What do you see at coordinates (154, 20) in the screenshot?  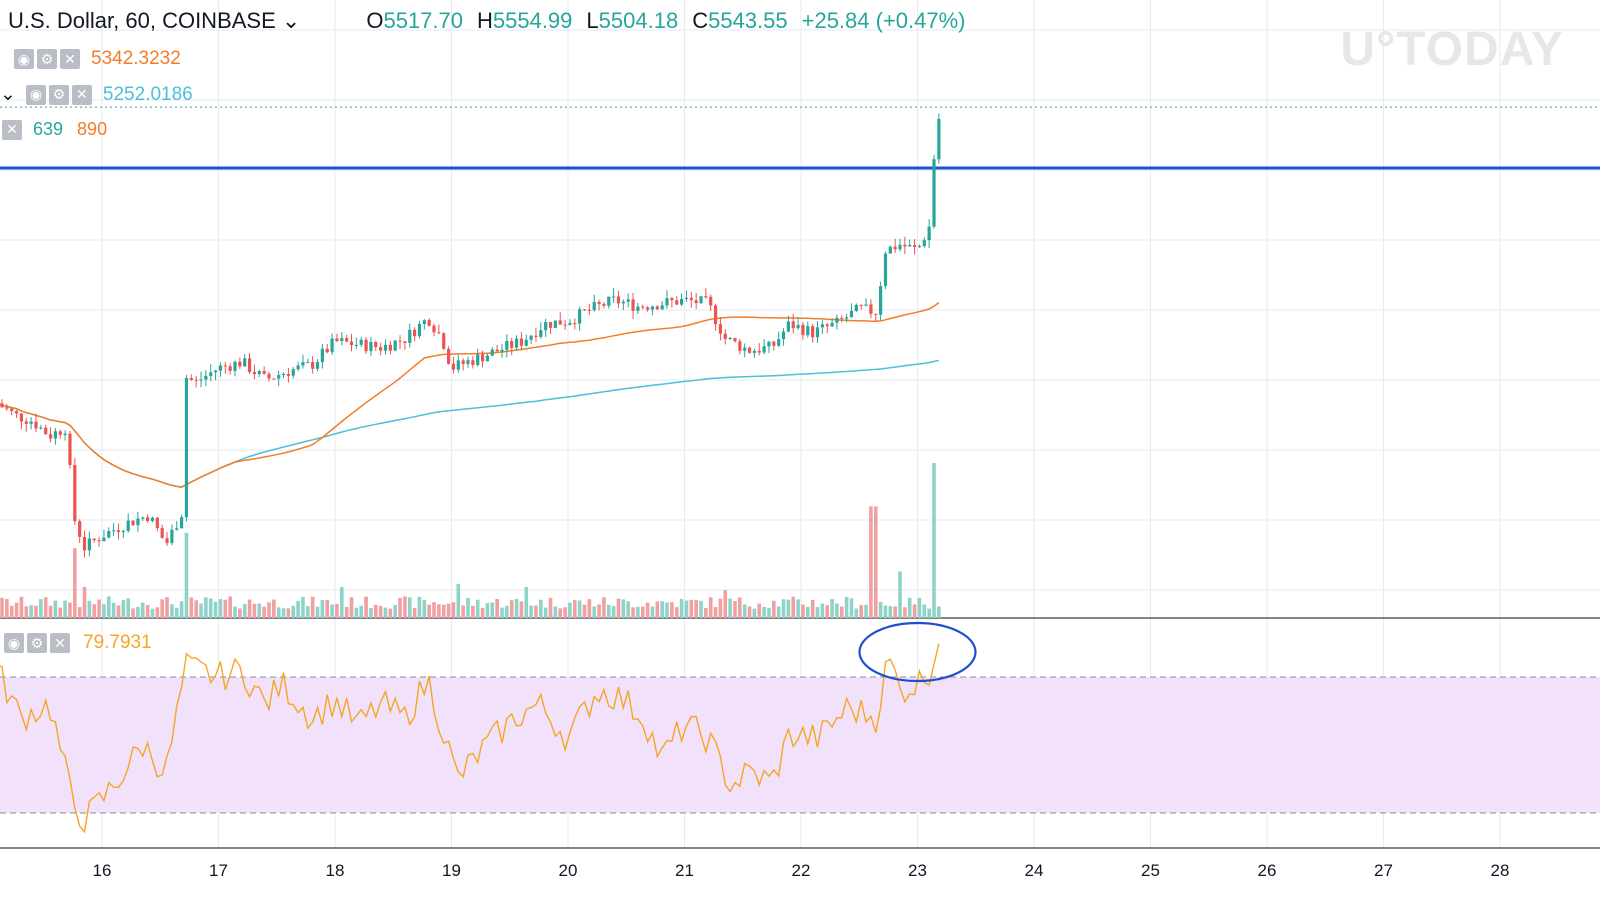 I see `symbol-title: U.S. Dollar, 60, COINBASE ⌄` at bounding box center [154, 20].